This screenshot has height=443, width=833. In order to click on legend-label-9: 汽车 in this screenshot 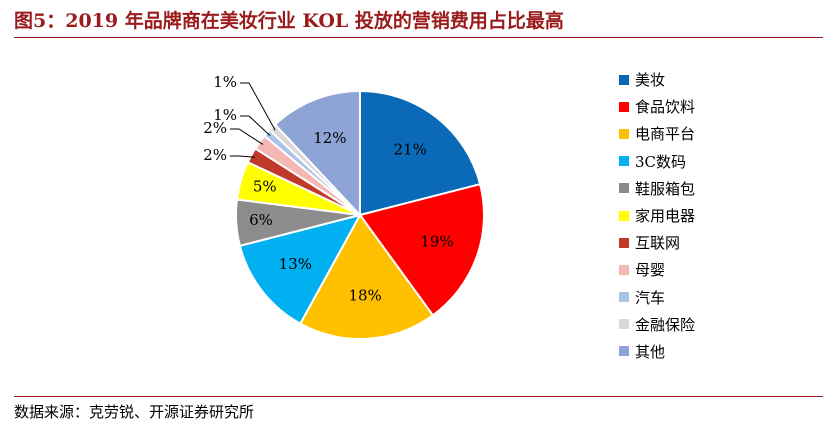, I will do `click(650, 297)`.